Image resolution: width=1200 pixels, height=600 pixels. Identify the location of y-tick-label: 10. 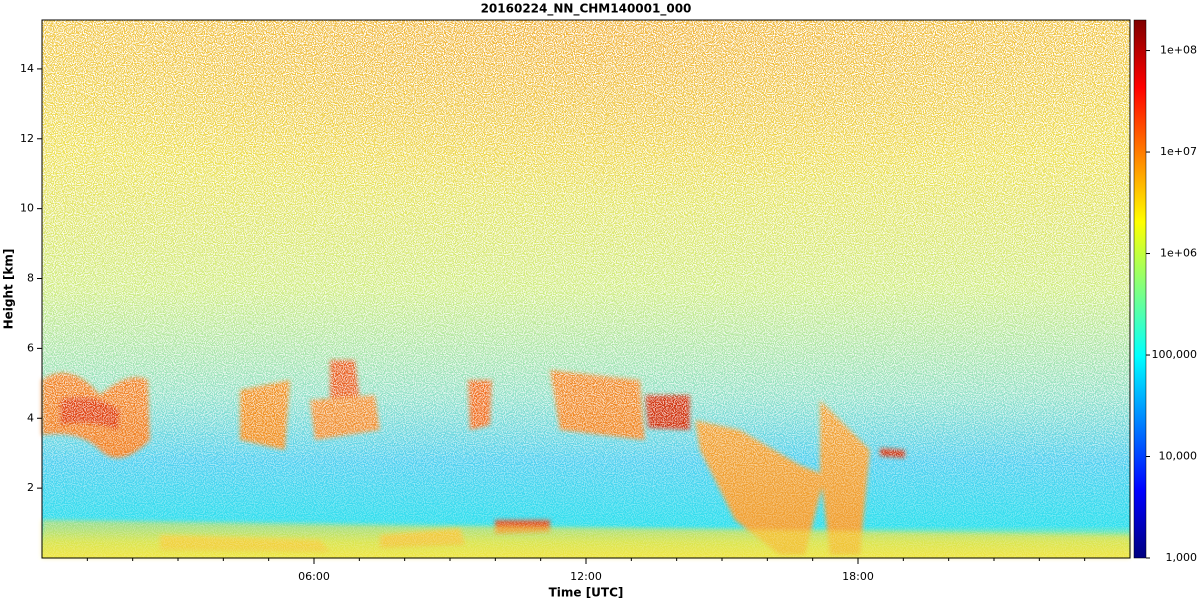
(27, 208).